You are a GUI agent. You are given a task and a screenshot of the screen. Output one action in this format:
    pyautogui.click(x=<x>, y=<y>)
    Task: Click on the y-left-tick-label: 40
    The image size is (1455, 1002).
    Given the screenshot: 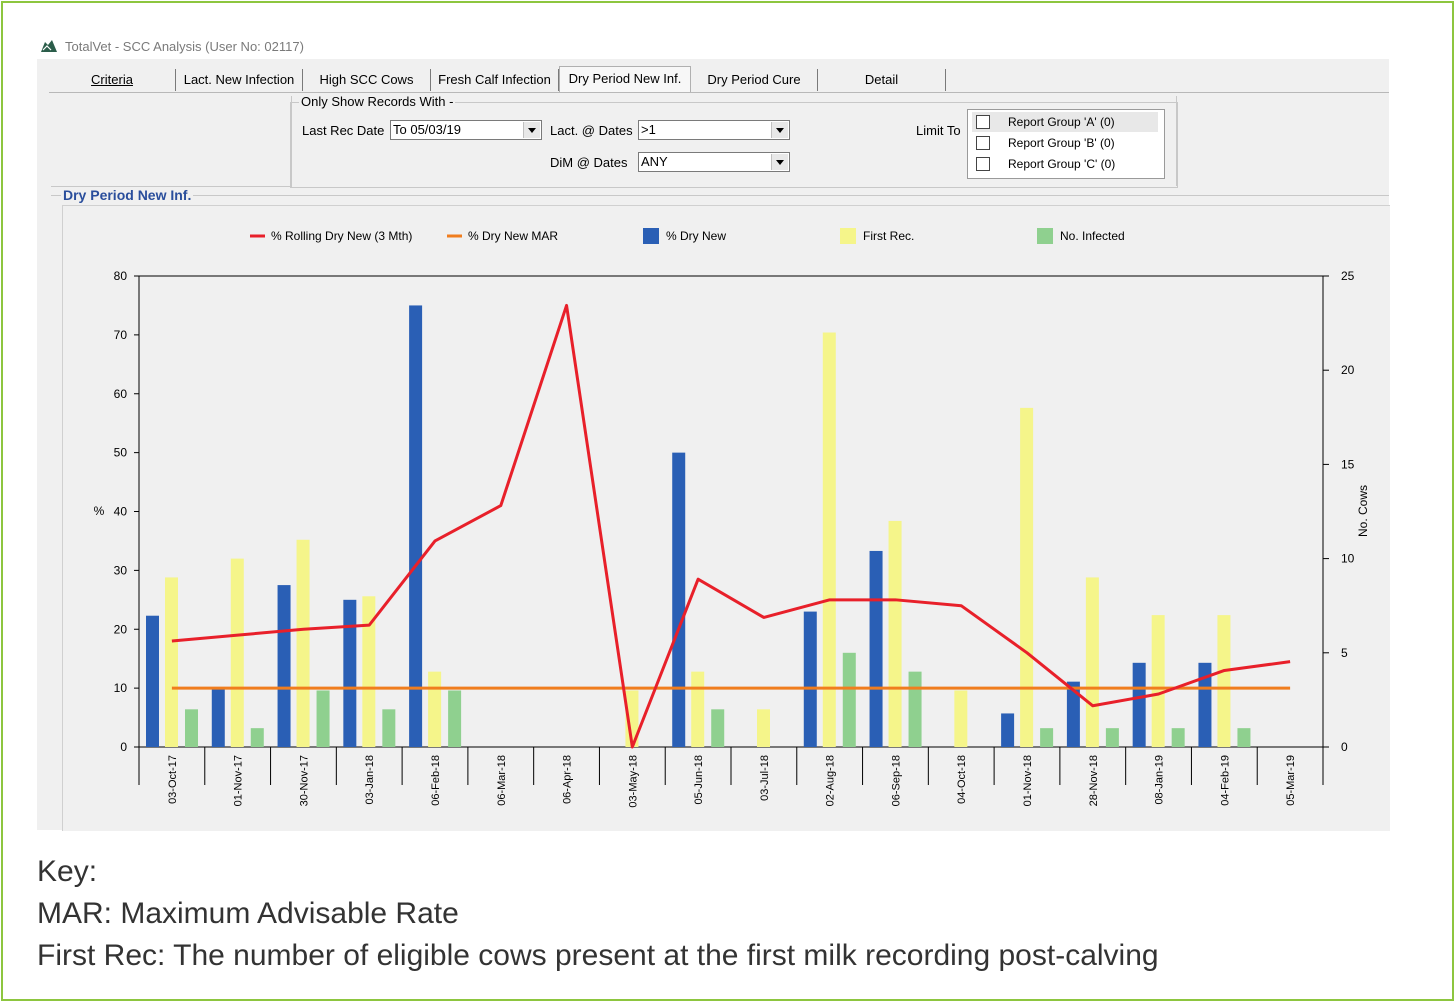 What is the action you would take?
    pyautogui.click(x=121, y=512)
    